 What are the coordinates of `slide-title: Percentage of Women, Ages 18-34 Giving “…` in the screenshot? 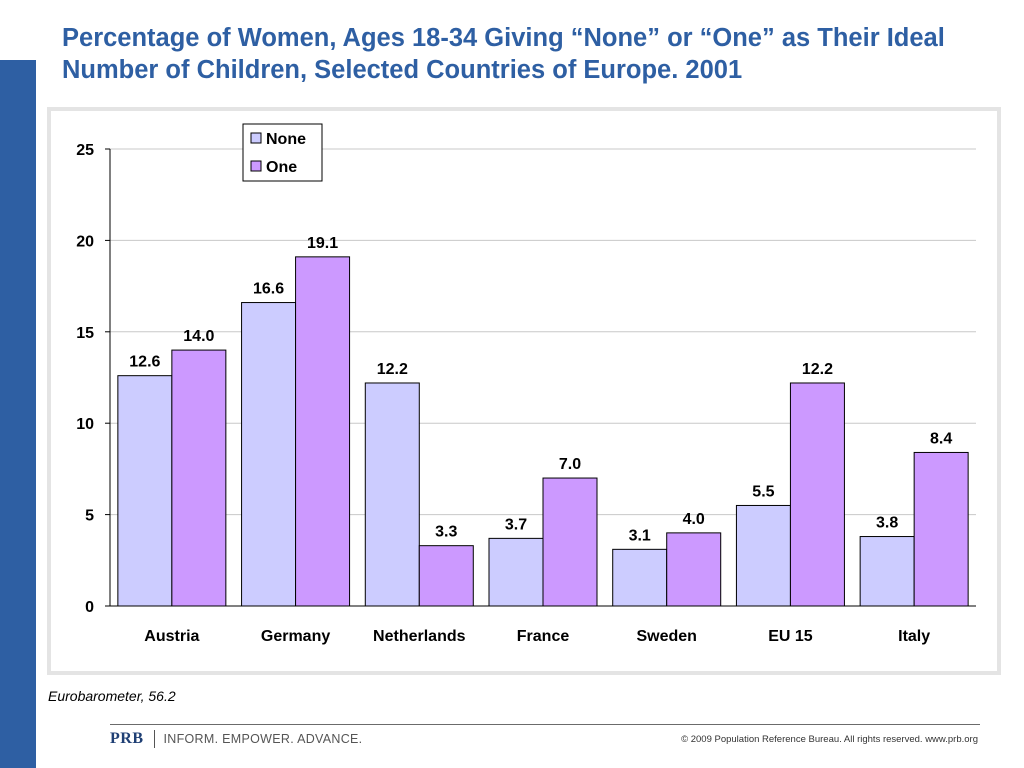 It's located at (503, 54).